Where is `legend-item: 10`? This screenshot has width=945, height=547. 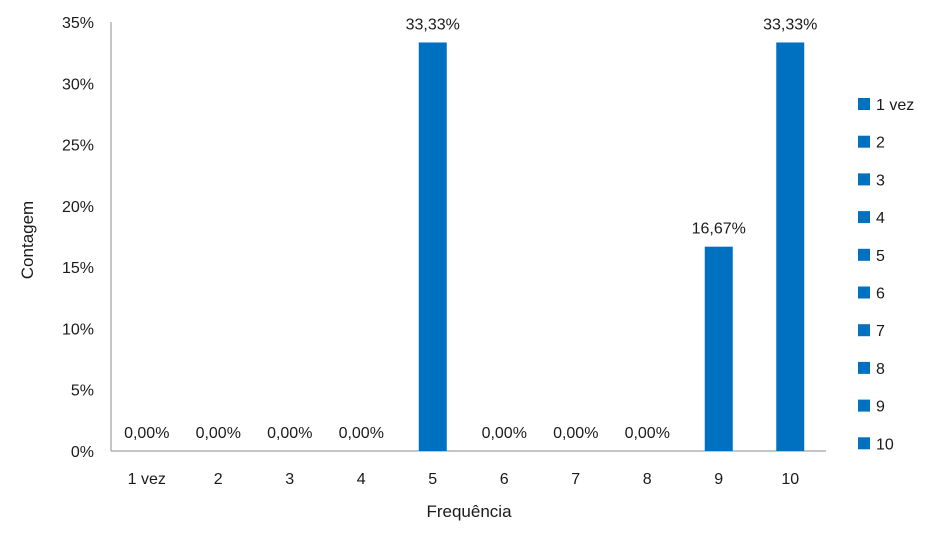 legend-item: 10 is located at coordinates (876, 444).